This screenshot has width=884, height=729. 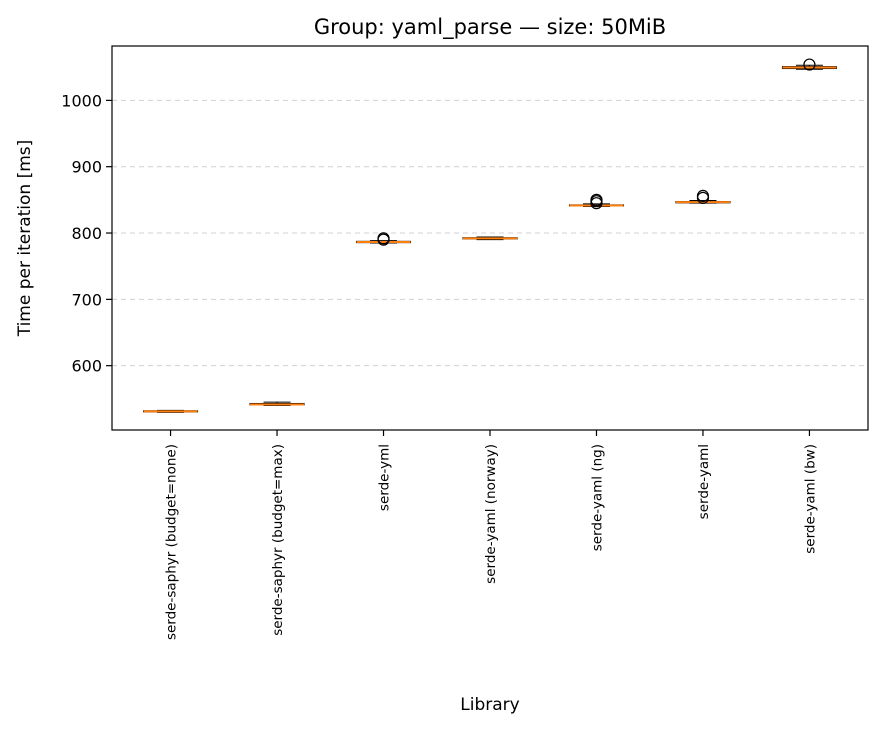 I want to click on y-tick-label: 700, so click(x=86, y=299).